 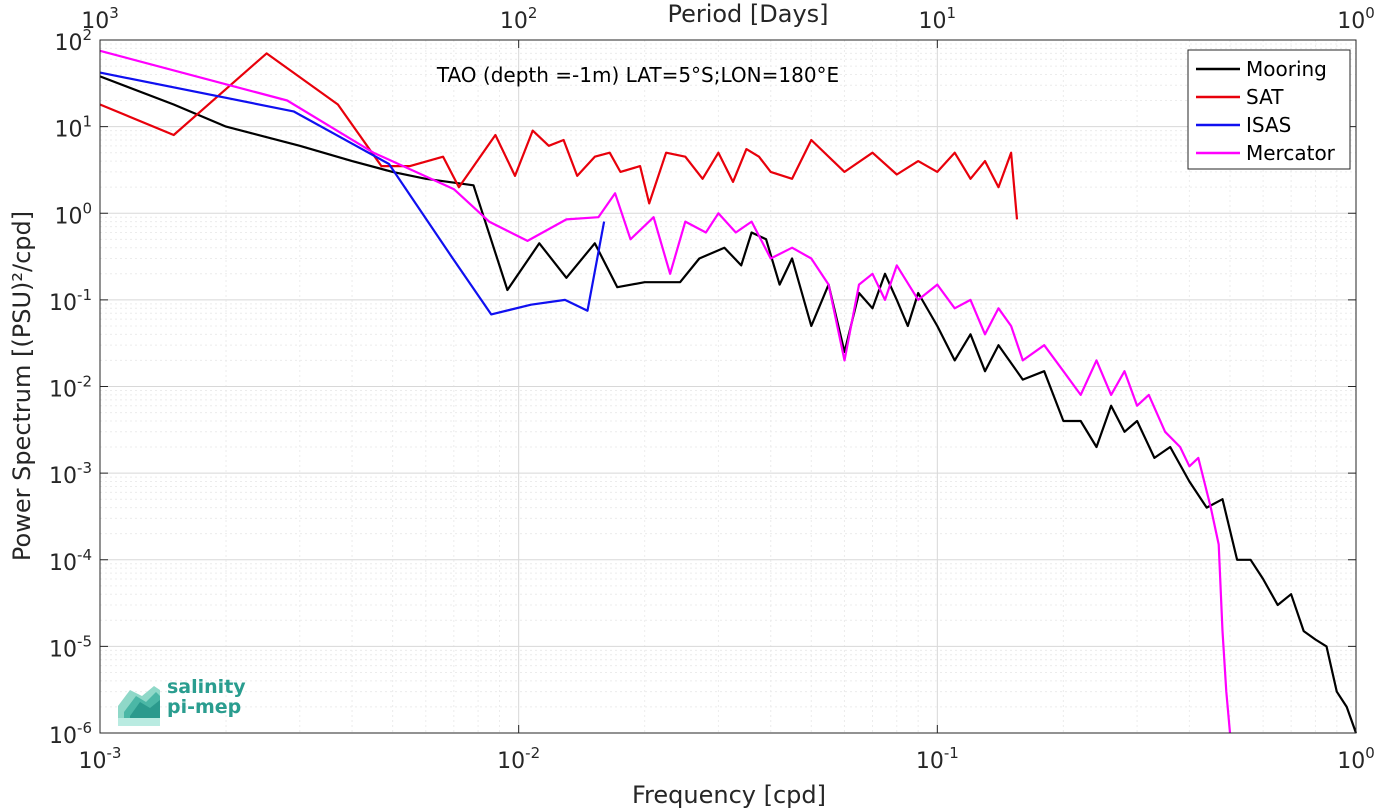 I want to click on y-tick-label: 10⁻², so click(x=70, y=388).